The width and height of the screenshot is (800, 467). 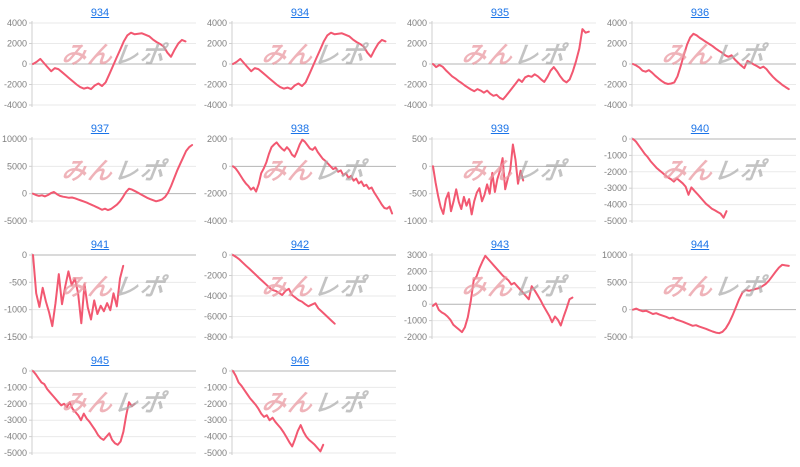 What do you see at coordinates (300, 245) in the screenshot?
I see `machine-number-link: 942` at bounding box center [300, 245].